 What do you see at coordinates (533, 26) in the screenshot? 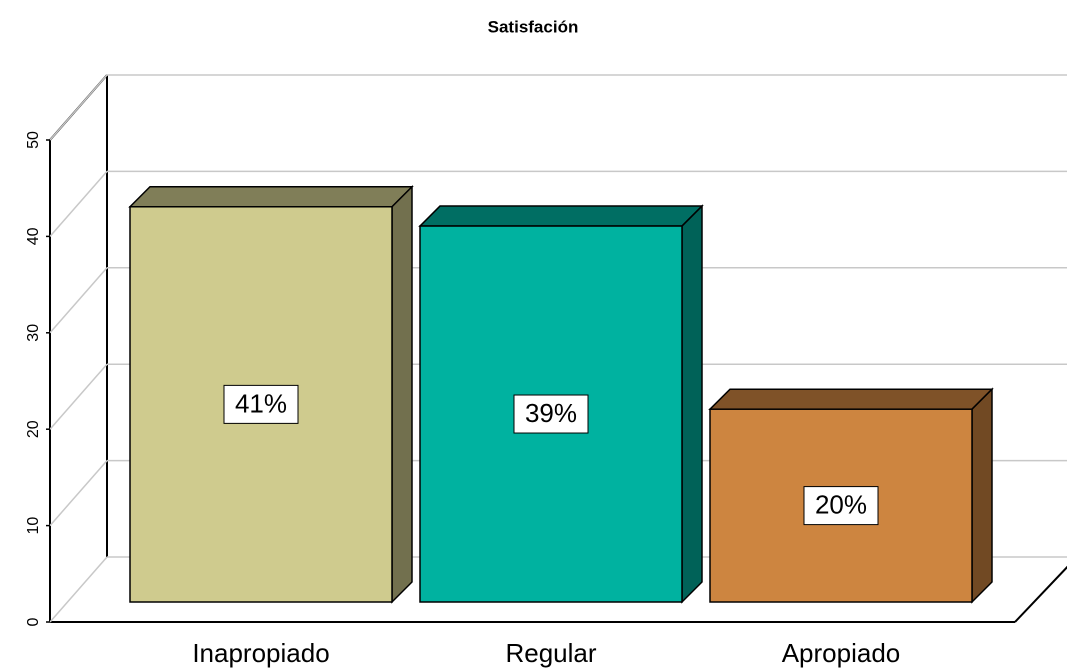
I see `chart-title: Satisfación` at bounding box center [533, 26].